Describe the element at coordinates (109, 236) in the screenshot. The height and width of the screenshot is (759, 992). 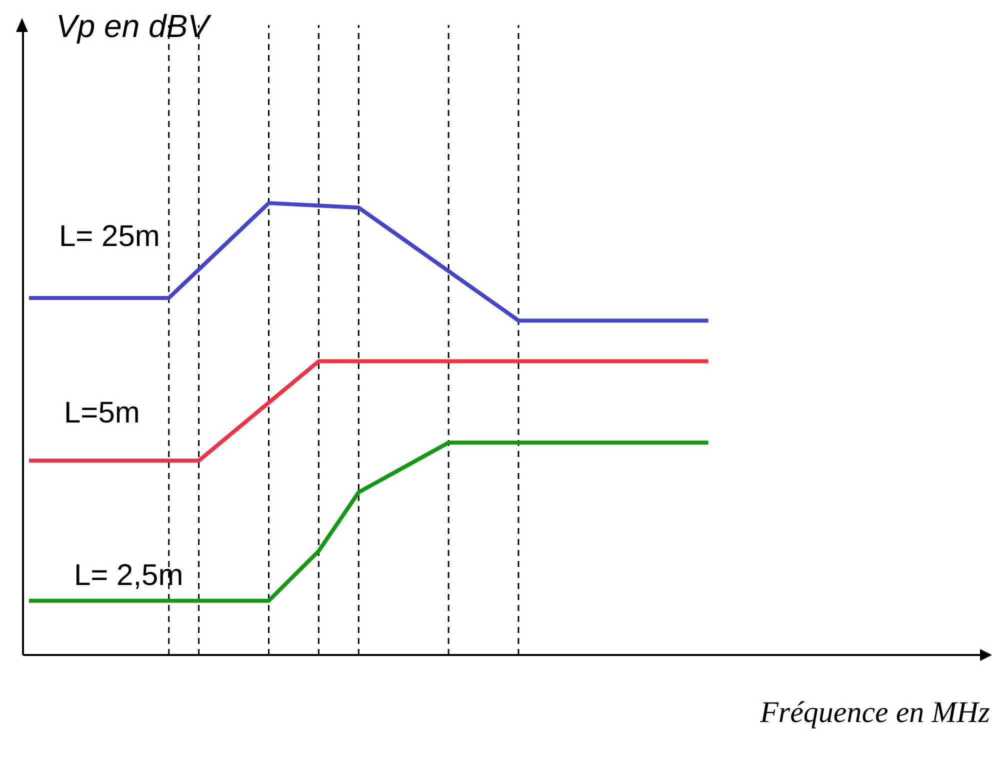
I see `series-label: L= 25m` at that location.